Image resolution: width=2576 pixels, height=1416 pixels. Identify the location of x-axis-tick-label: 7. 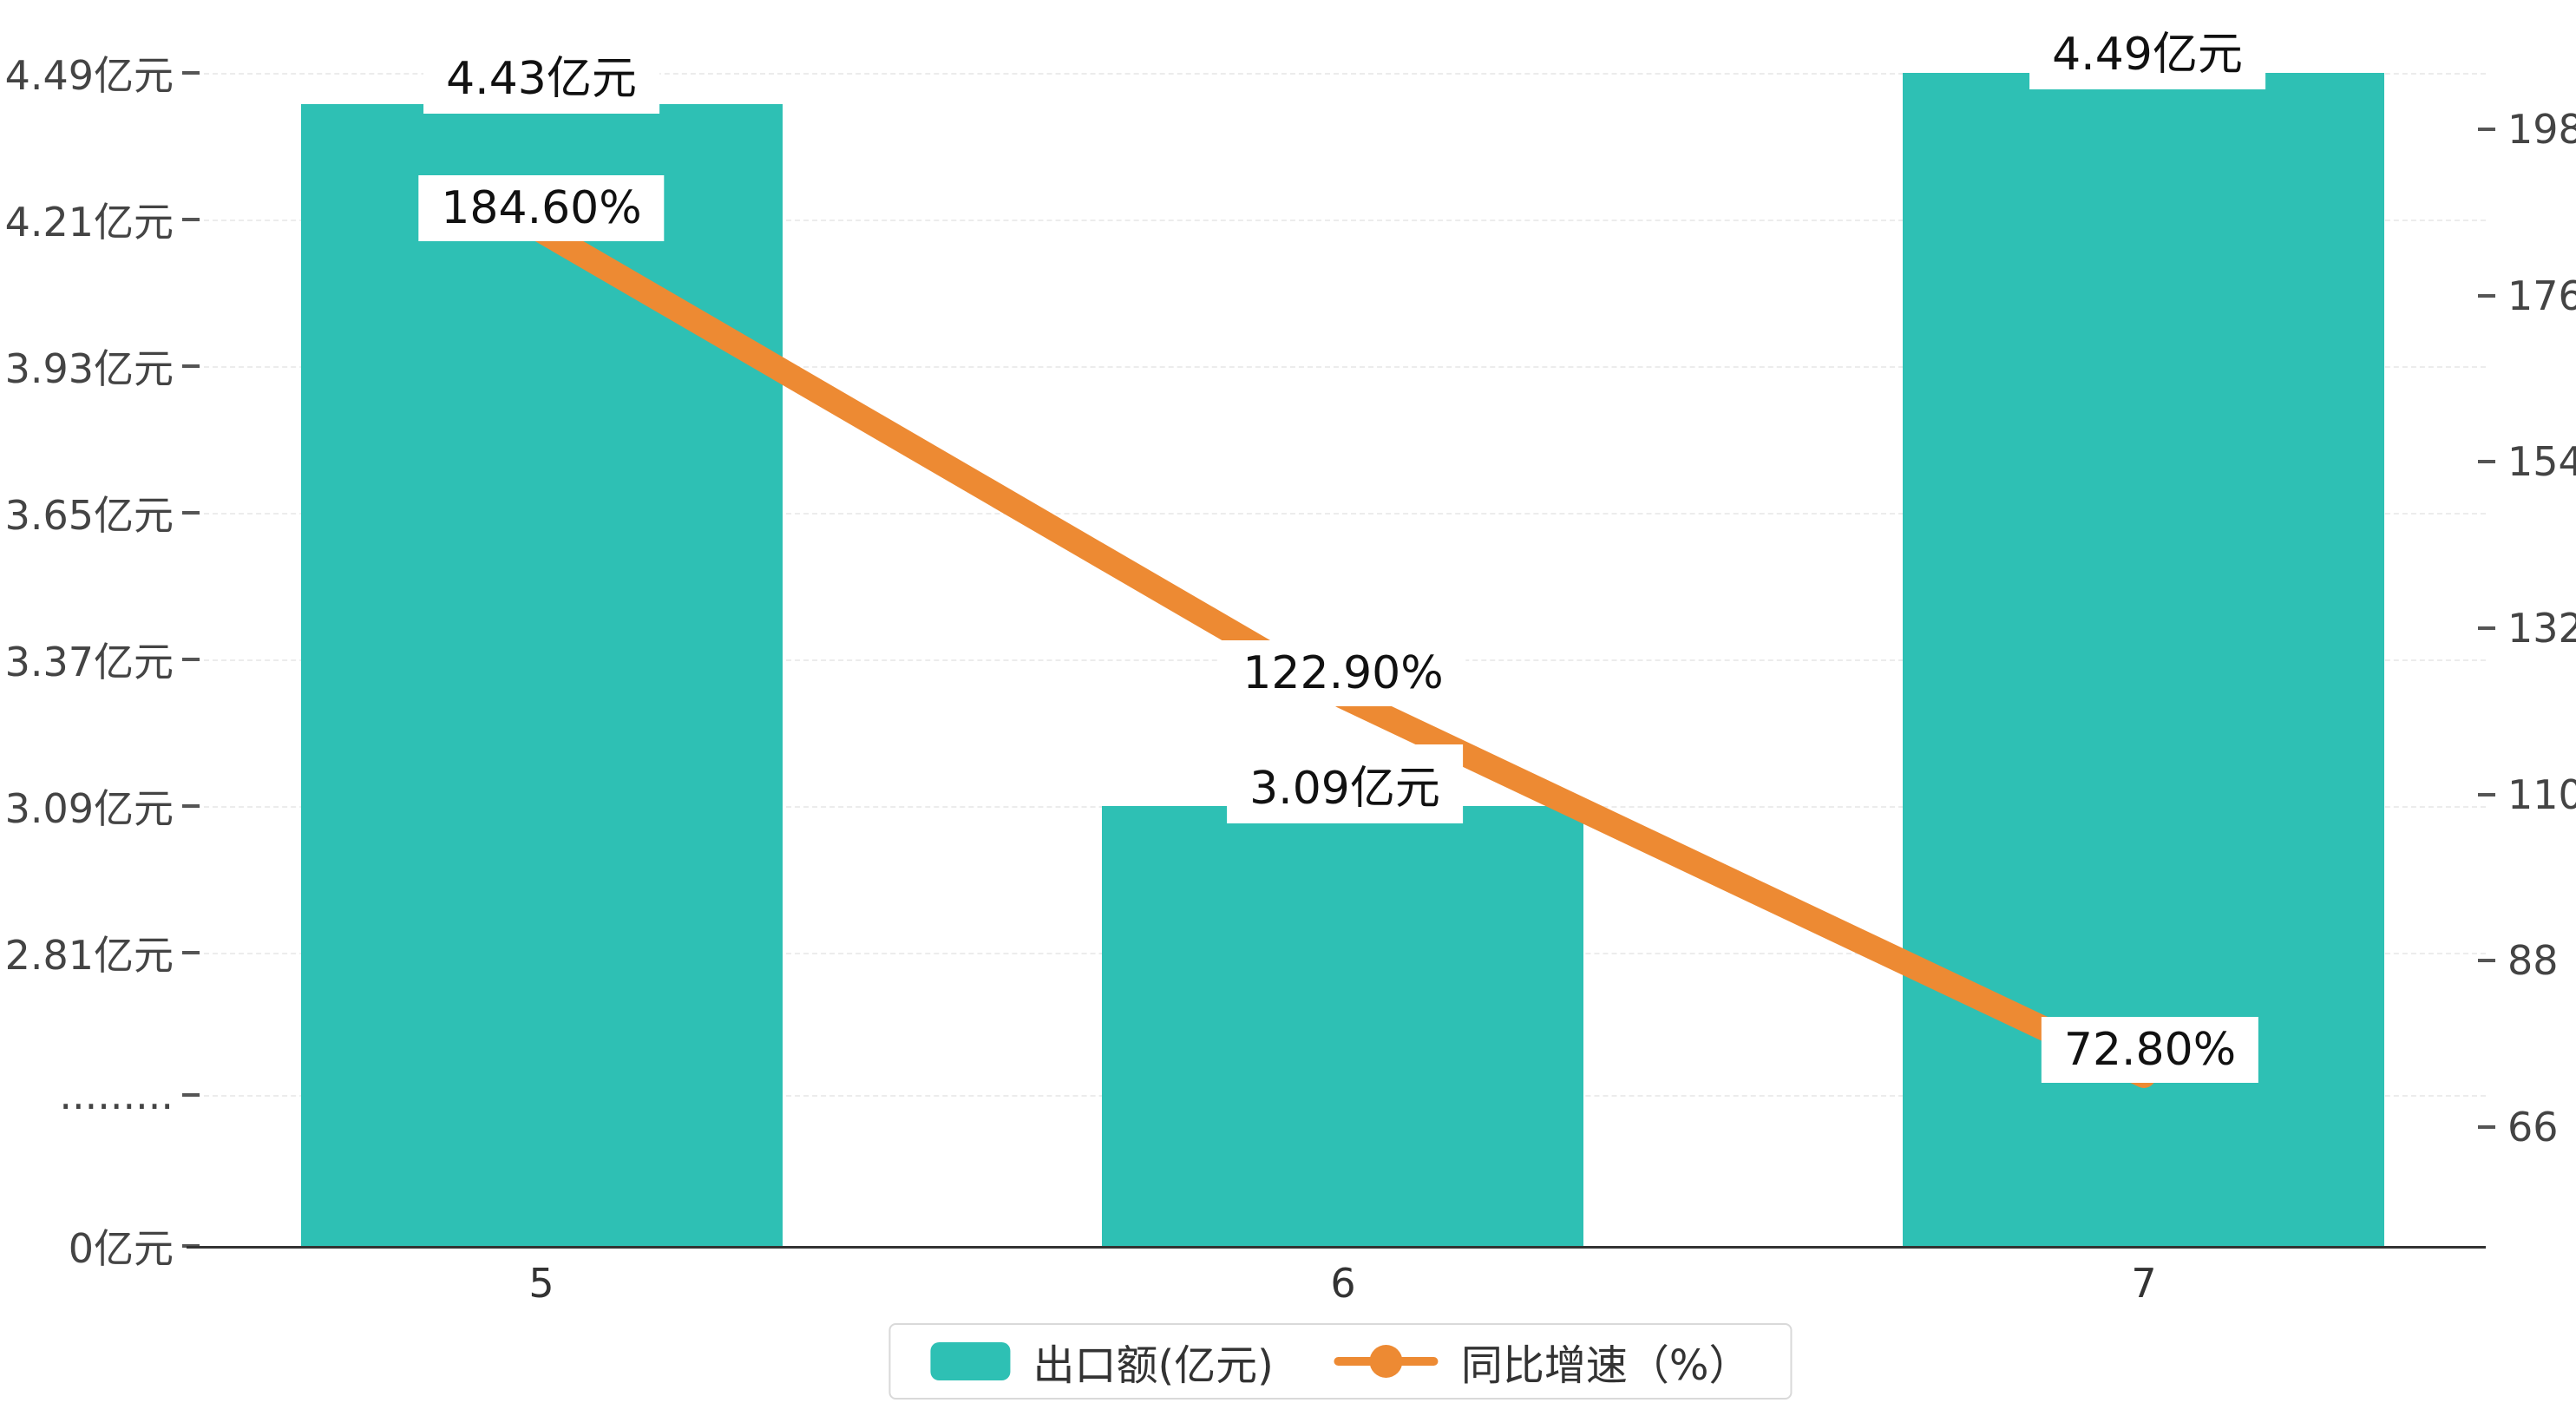
(2144, 1284).